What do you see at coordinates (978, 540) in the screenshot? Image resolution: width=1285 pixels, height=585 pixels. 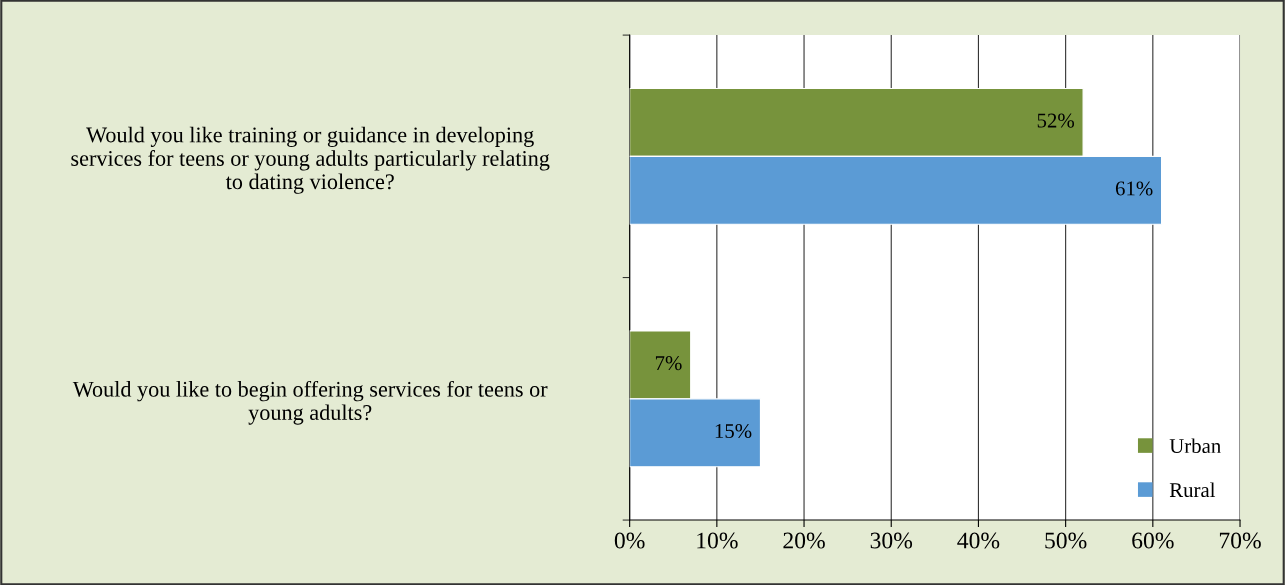 I see `x-tick-label: 40%` at bounding box center [978, 540].